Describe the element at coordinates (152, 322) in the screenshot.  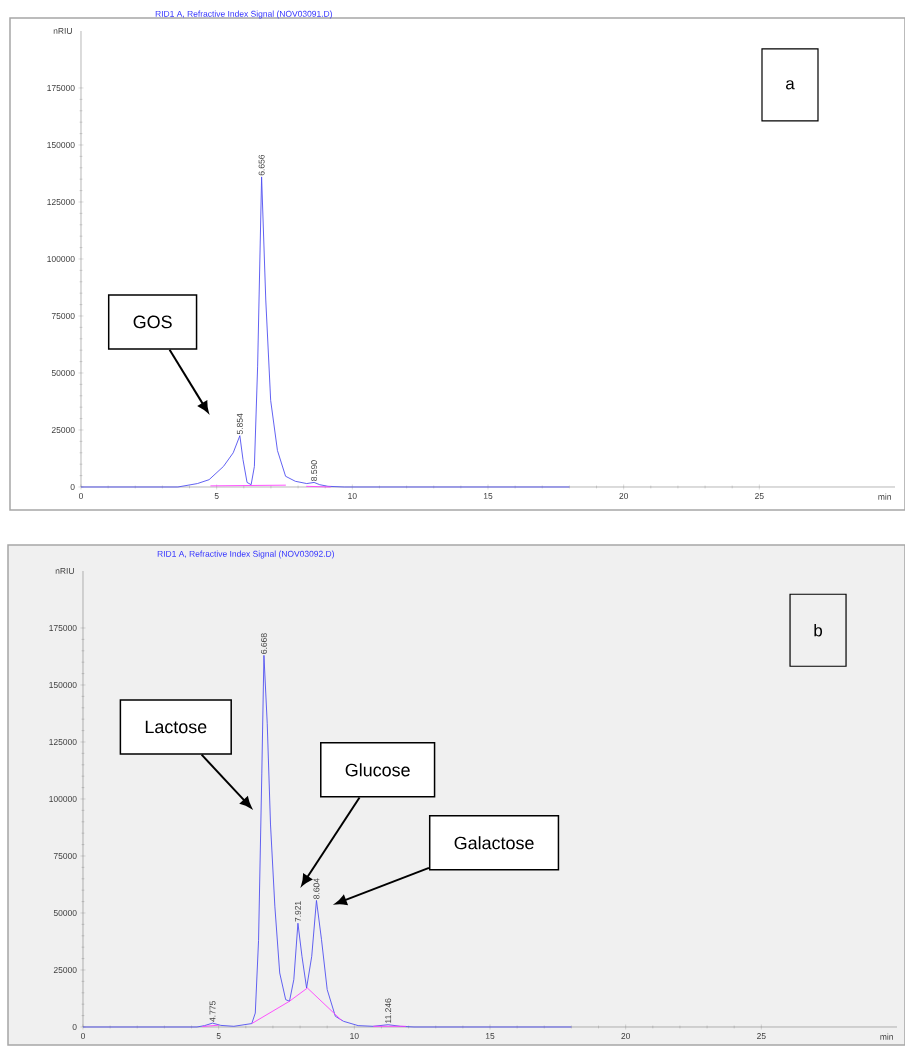
I see `annotation: GOS` at that location.